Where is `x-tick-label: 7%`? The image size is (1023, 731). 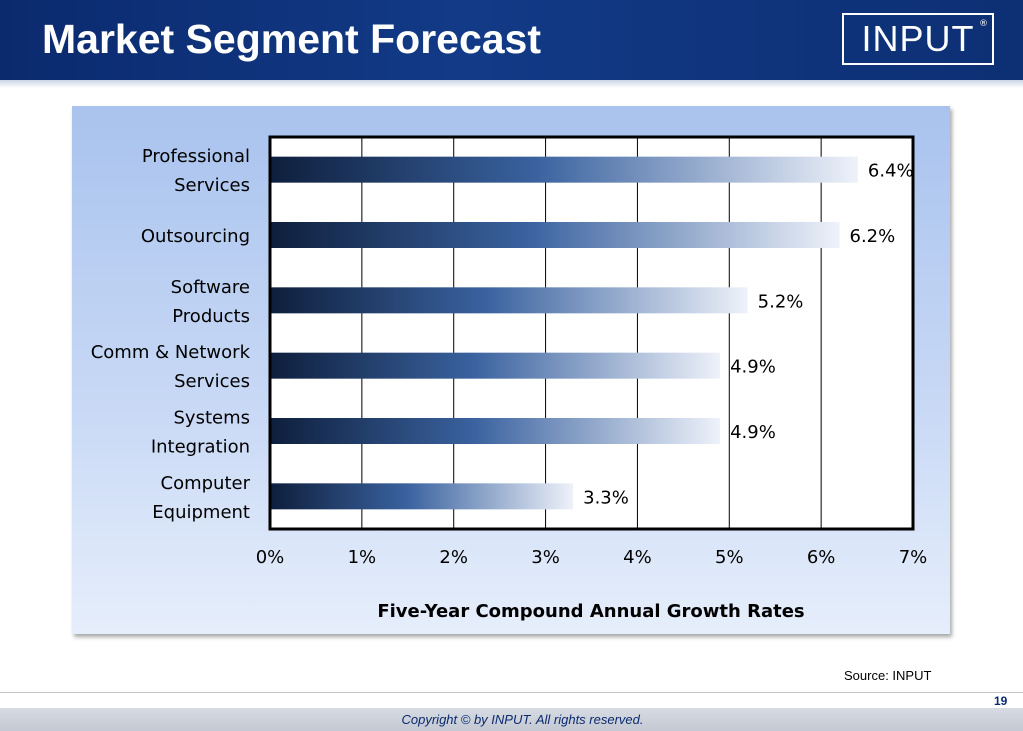 x-tick-label: 7% is located at coordinates (913, 557).